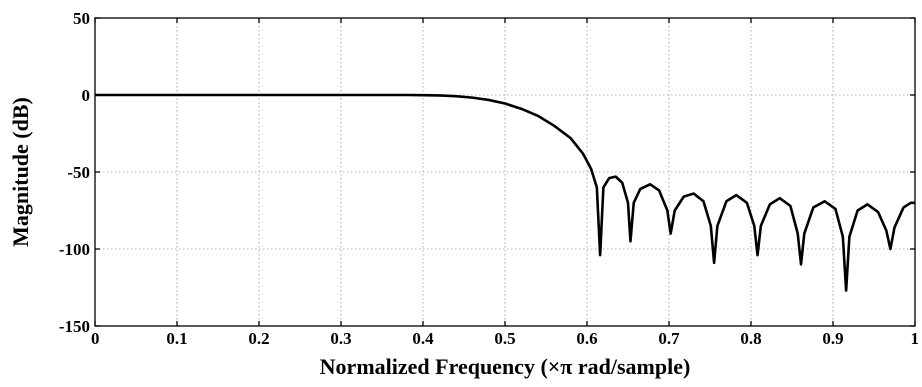 Image resolution: width=922 pixels, height=387 pixels. Describe the element at coordinates (95, 338) in the screenshot. I see `x-tick-label: 0` at that location.